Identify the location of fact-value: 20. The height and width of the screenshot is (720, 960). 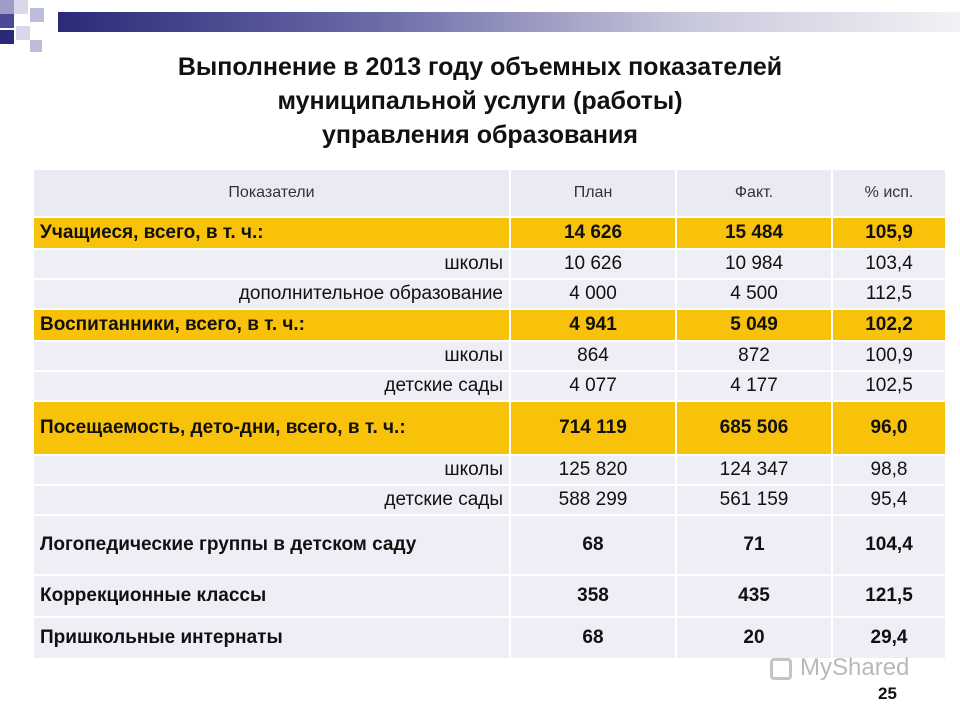
(754, 638).